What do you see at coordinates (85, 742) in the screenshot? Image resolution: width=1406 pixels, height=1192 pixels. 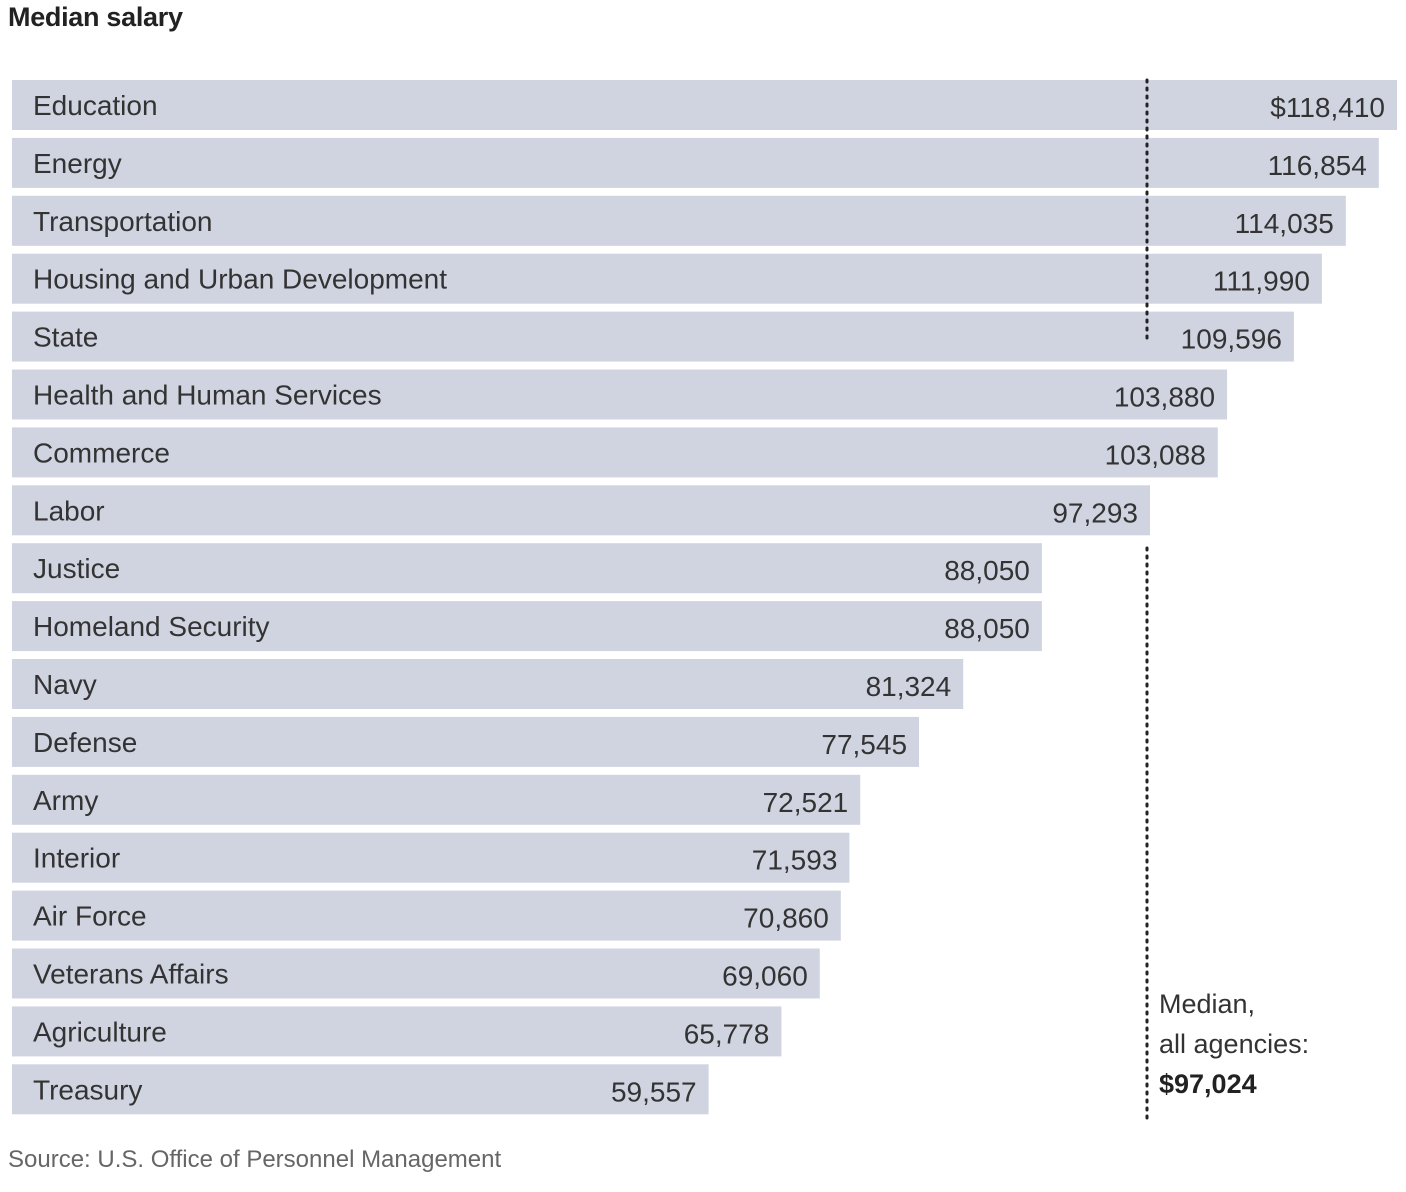 I see `category-label: Defense` at bounding box center [85, 742].